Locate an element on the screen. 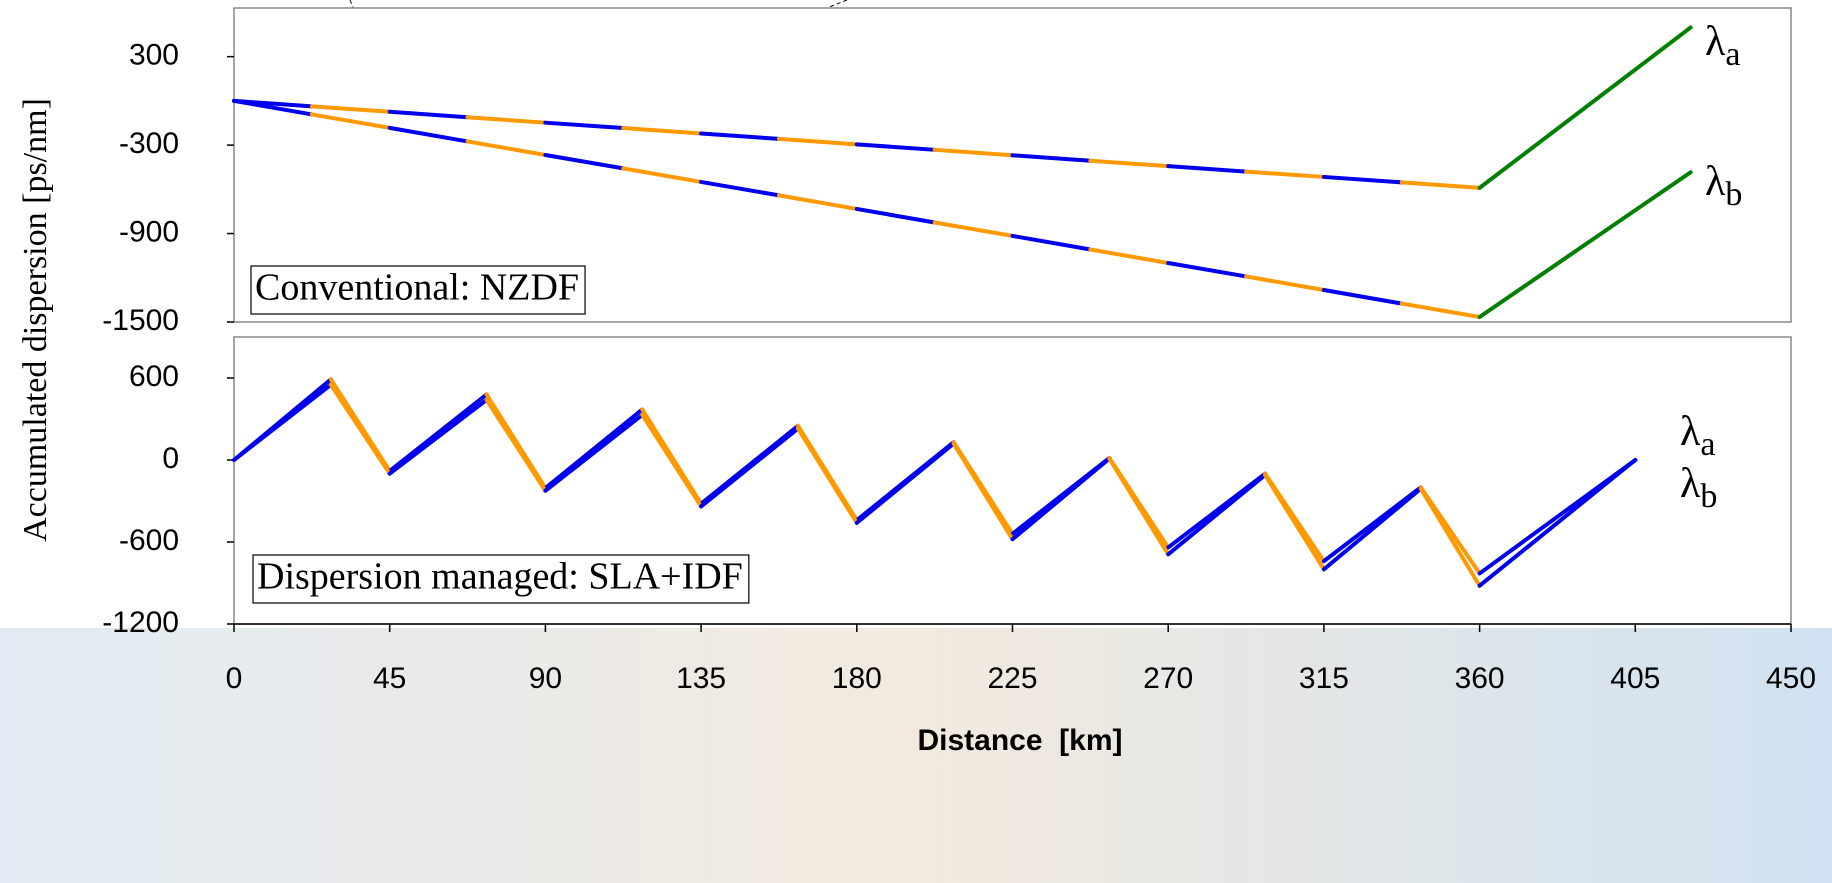  y-tick-label: -300 is located at coordinates (149, 143).